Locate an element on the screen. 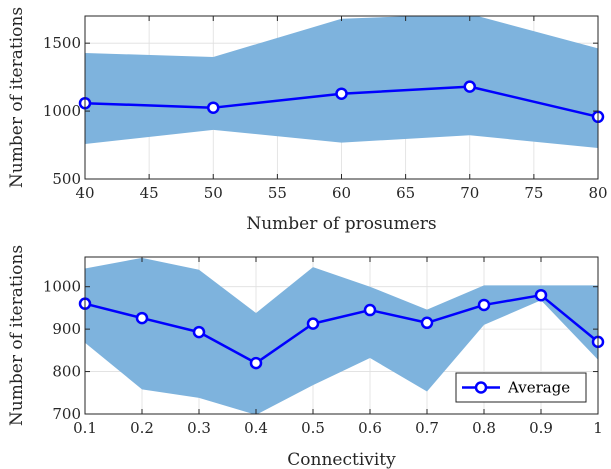 This screenshot has width=611, height=469. x-tick-label: 45 is located at coordinates (149, 193).